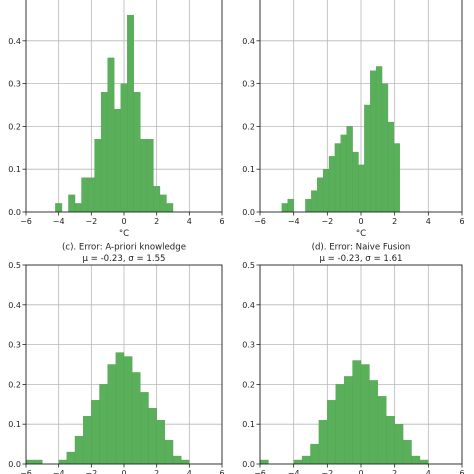 The image size is (474, 474). I want to click on y-tick-label: 0.5, so click(248, 265).